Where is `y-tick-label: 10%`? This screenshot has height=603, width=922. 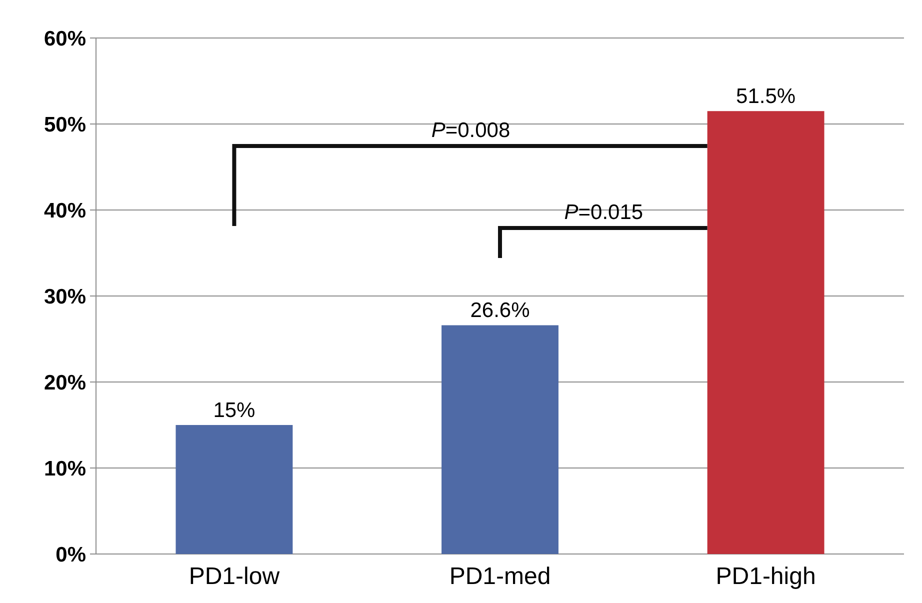
y-tick-label: 10% is located at coordinates (65, 468).